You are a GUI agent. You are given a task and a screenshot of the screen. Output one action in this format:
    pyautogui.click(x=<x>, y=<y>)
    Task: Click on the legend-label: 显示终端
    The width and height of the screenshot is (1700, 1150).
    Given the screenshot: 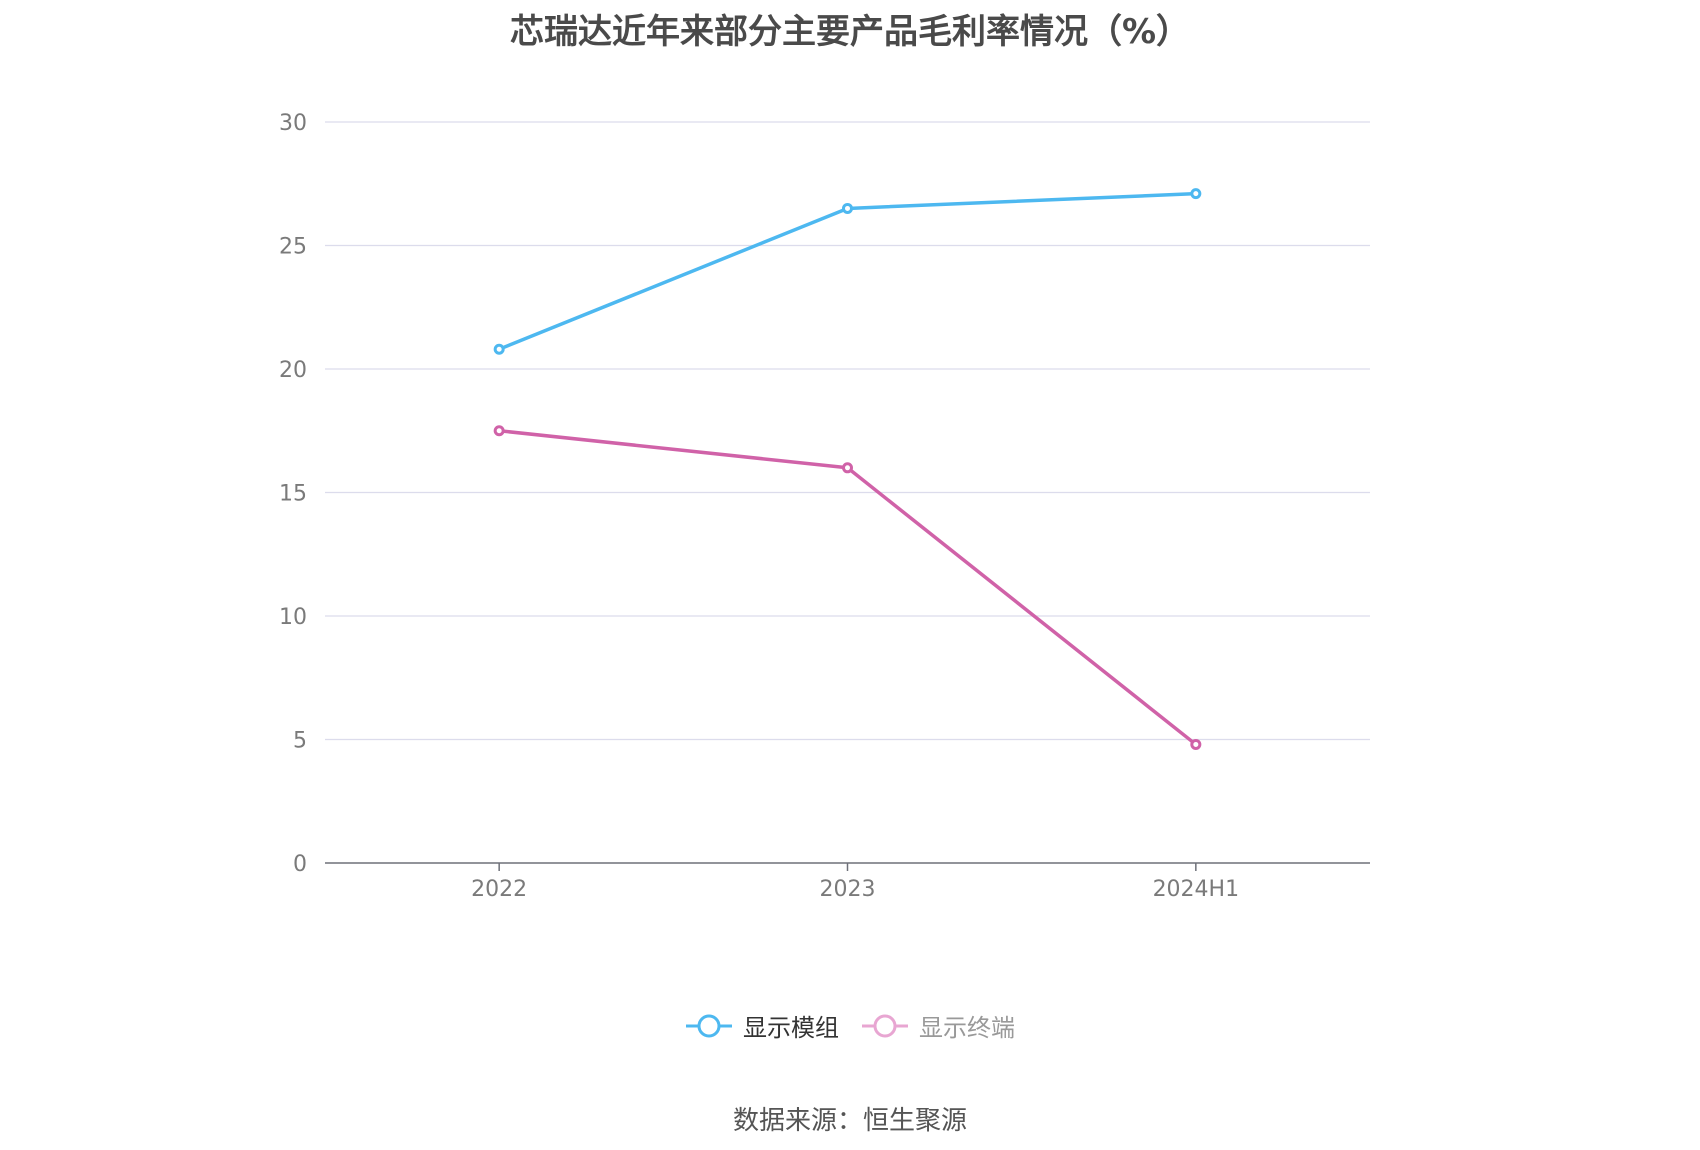 What is the action you would take?
    pyautogui.click(x=967, y=1028)
    